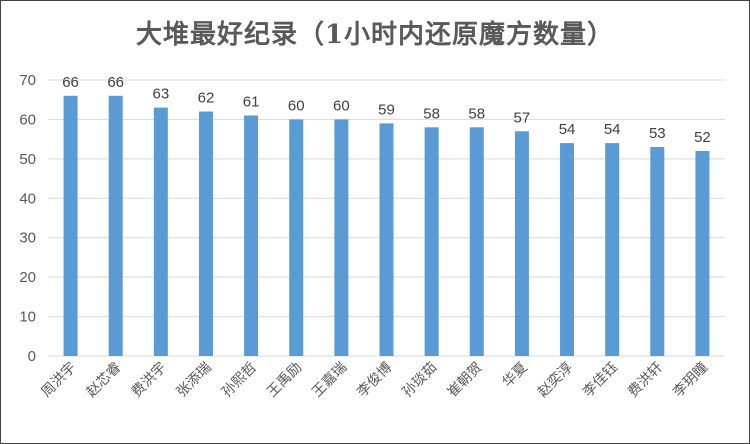 The width and height of the screenshot is (750, 444). What do you see at coordinates (27, 317) in the screenshot?
I see `y-tick-label: 10` at bounding box center [27, 317].